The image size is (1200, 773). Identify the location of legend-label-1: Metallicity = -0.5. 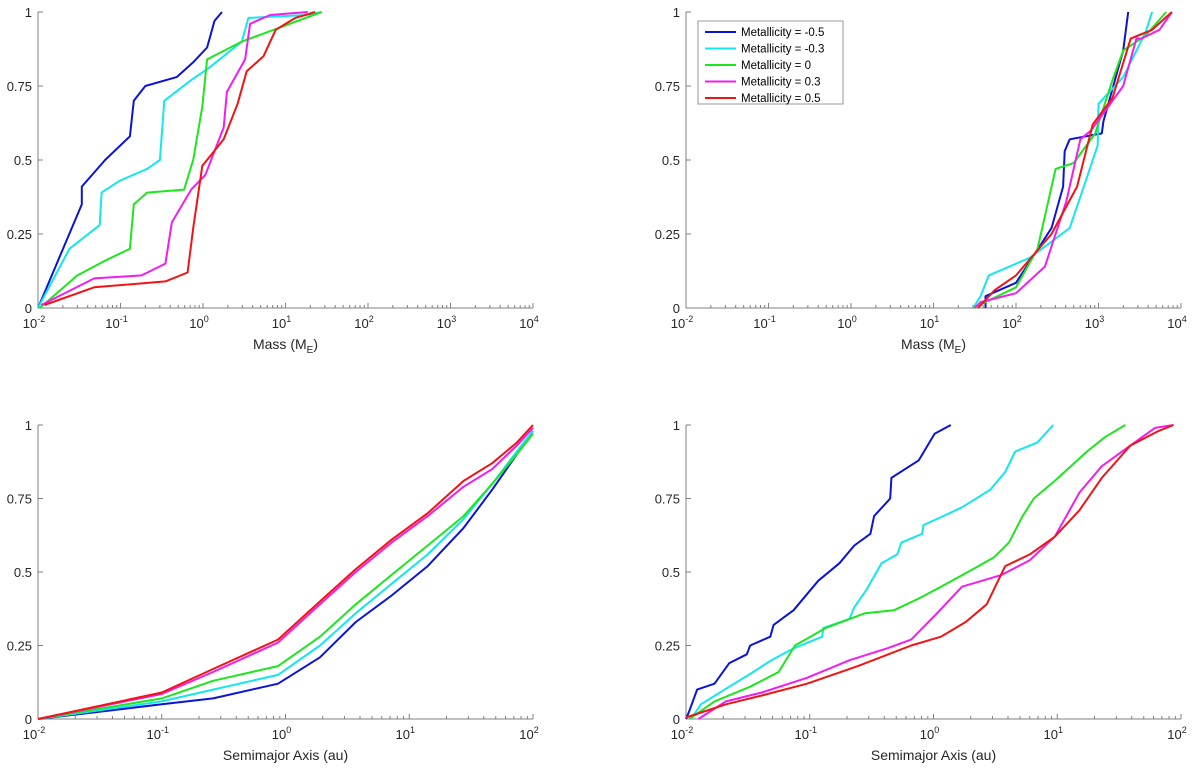
(782, 33).